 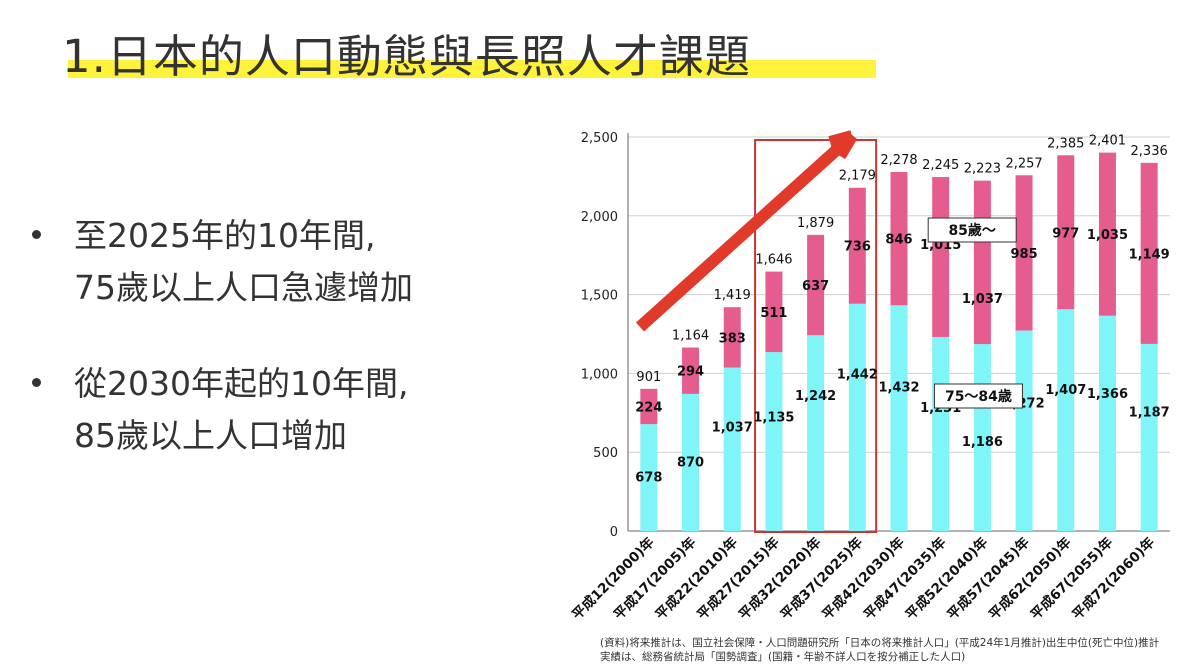 What do you see at coordinates (406, 56) in the screenshot?
I see `page-title: 1.日本的人口動態與長照人才課題` at bounding box center [406, 56].